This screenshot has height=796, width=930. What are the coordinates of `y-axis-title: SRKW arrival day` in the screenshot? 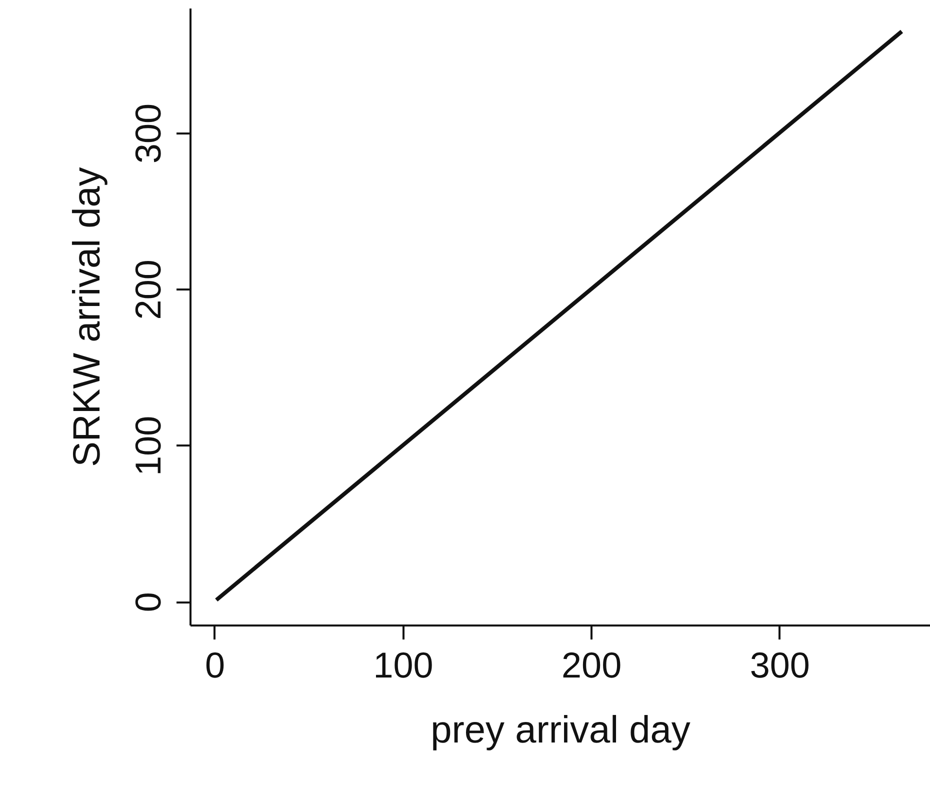 It's located at (87, 317).